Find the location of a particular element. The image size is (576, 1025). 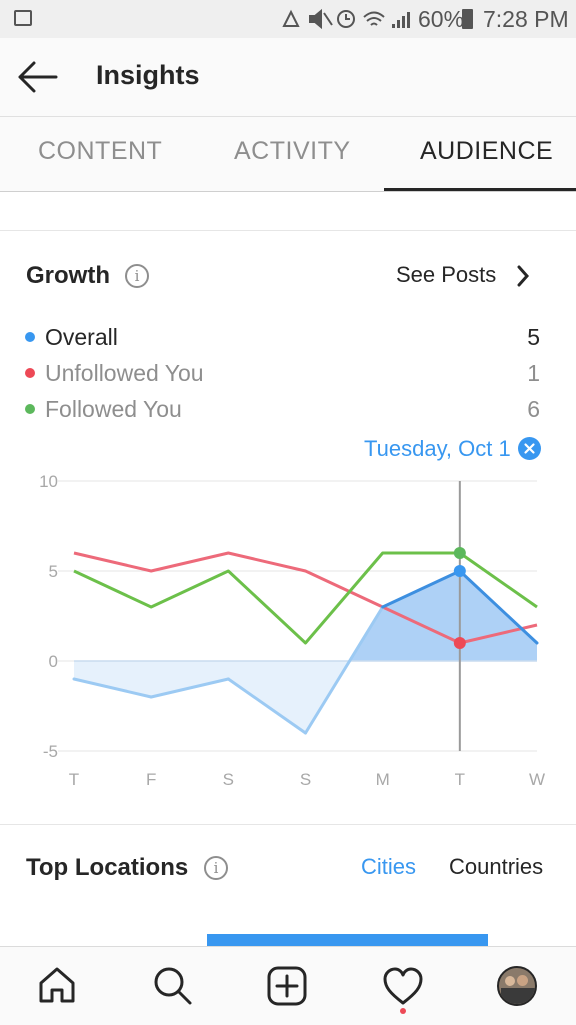

unfollowed-value: 1 is located at coordinates (533, 373).